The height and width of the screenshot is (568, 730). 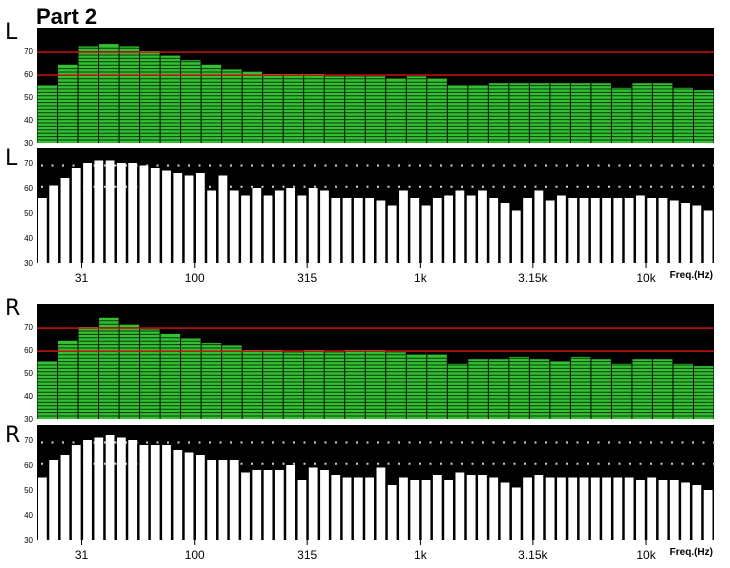 I want to click on channel-label-r-level: R, so click(x=13, y=435).